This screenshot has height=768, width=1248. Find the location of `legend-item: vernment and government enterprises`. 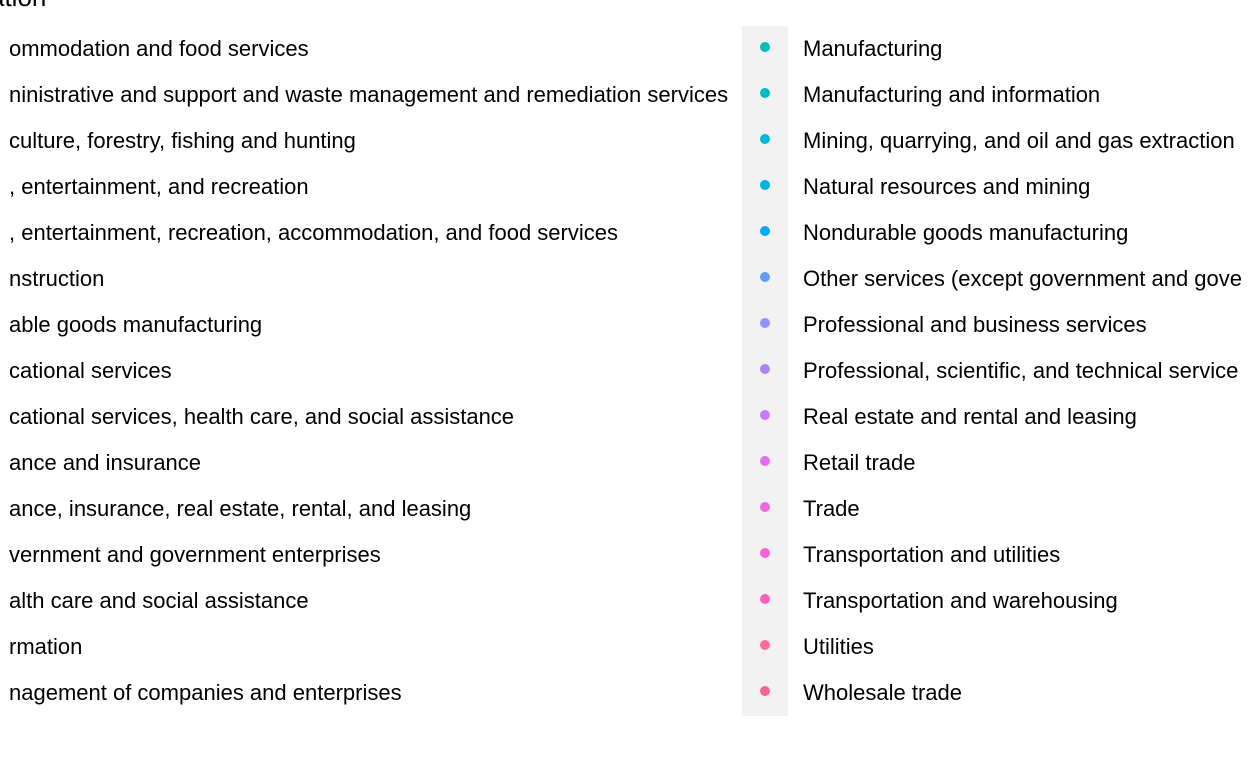

legend-item: vernment and government enterprises is located at coordinates (364, 555).